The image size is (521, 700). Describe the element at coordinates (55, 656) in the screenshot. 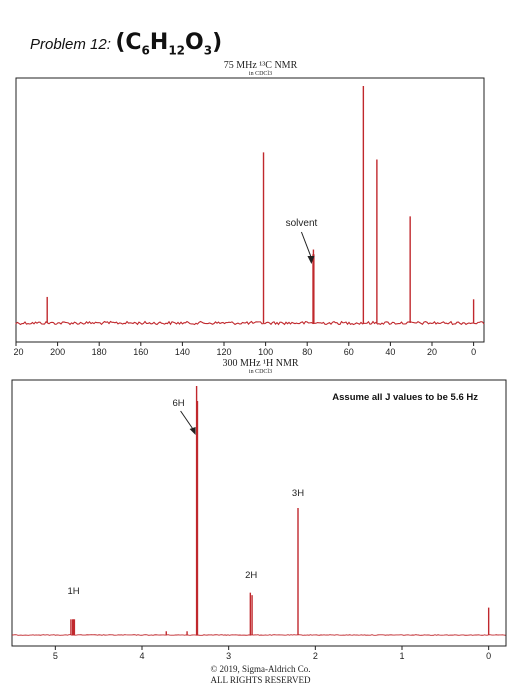

I see `x-tick-label: 5` at that location.